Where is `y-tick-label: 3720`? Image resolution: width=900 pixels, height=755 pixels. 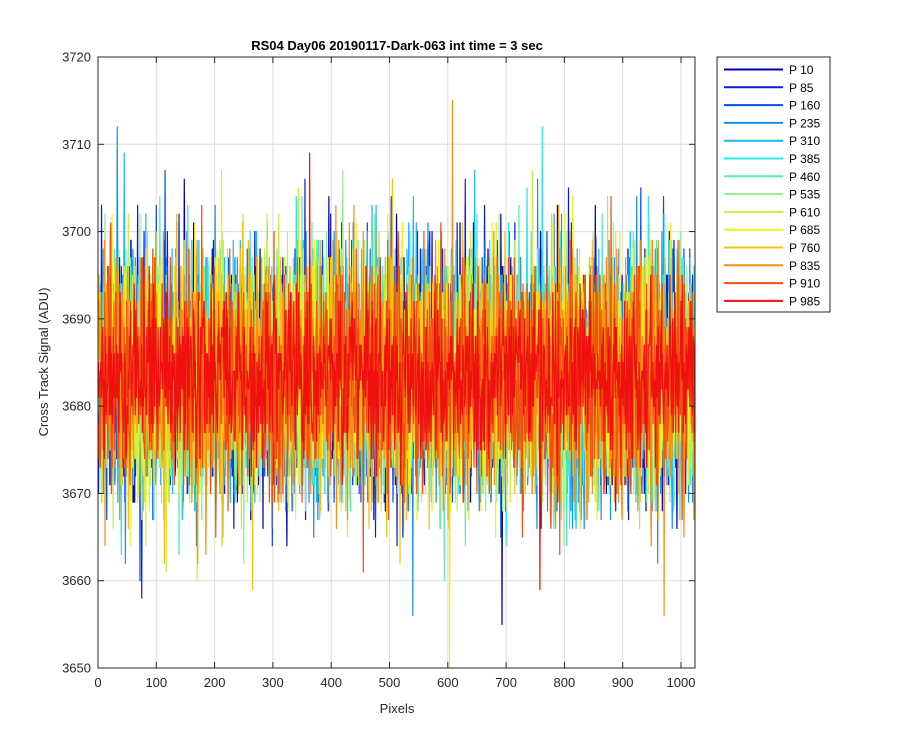
y-tick-label: 3720 is located at coordinates (76, 57).